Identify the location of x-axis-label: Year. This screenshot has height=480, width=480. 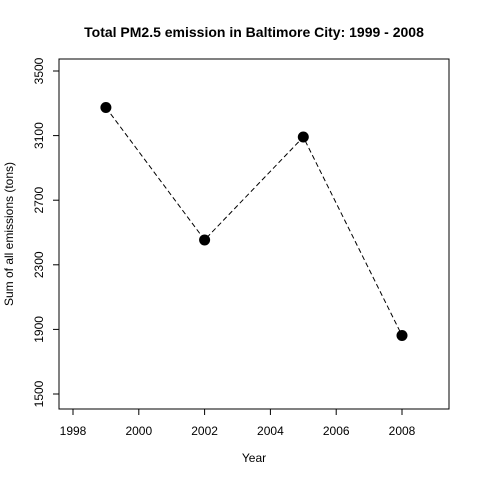
(254, 458).